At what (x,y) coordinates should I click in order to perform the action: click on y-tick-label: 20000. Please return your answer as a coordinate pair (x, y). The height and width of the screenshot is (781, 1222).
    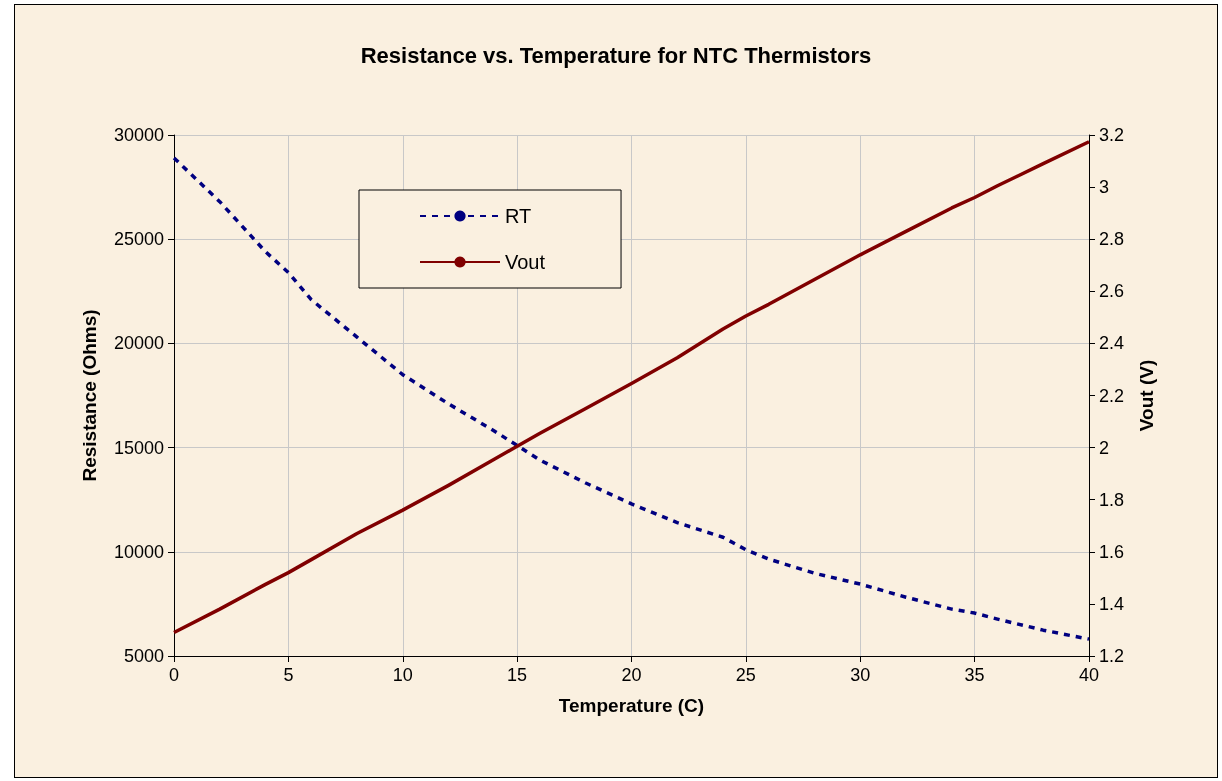
    Looking at the image, I should click on (138, 343).